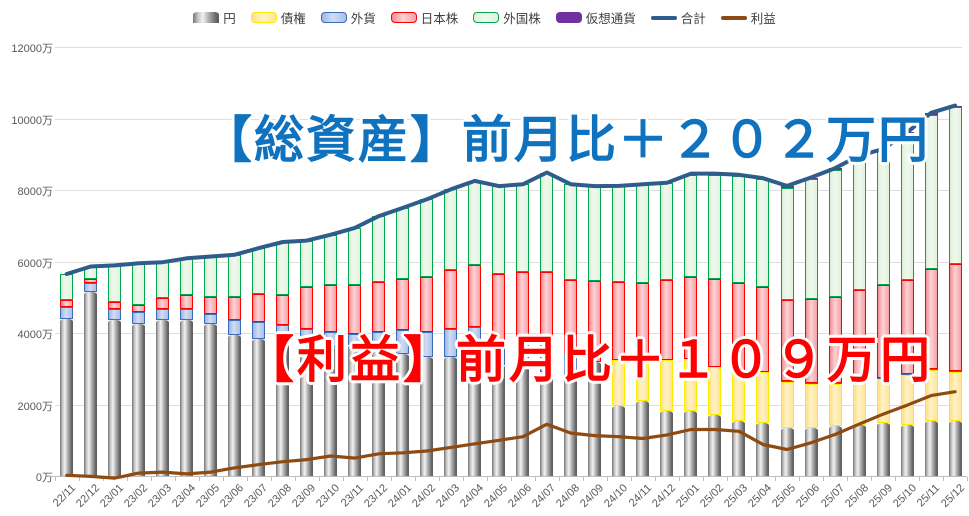 This screenshot has width=969, height=516. Describe the element at coordinates (259, 307) in the screenshot. I see `bar-segment-jp-stock-23/07` at that location.